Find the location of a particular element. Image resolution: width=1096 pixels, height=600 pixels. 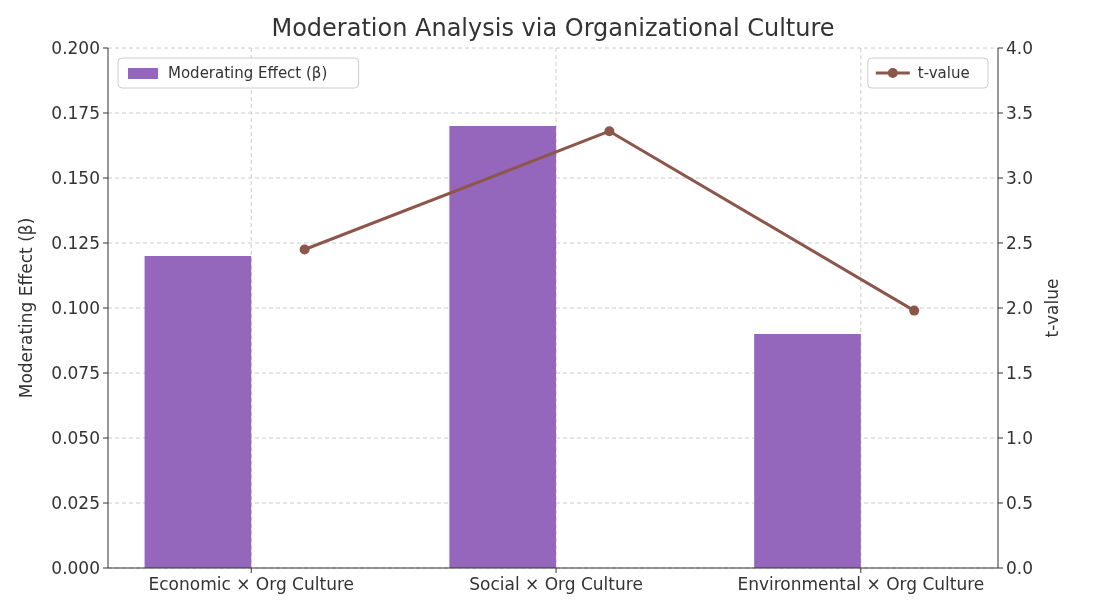

y-tick-label: 0.075 is located at coordinates (75, 372).